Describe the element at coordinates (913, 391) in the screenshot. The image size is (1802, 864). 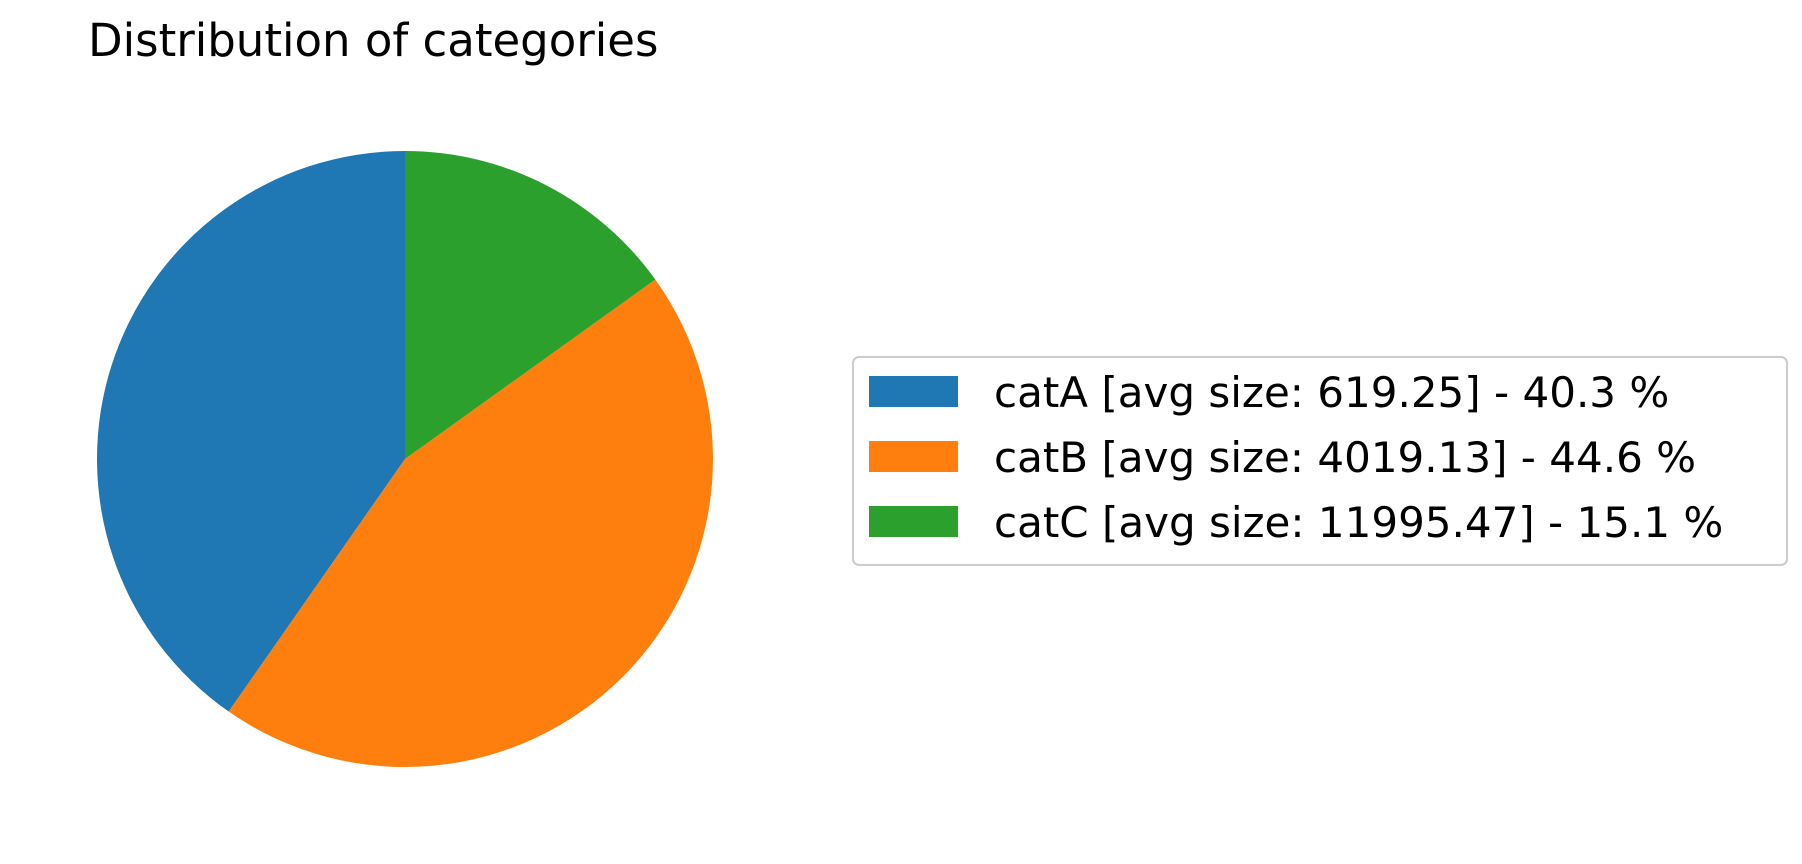
I see `legend-swatch-catA` at that location.